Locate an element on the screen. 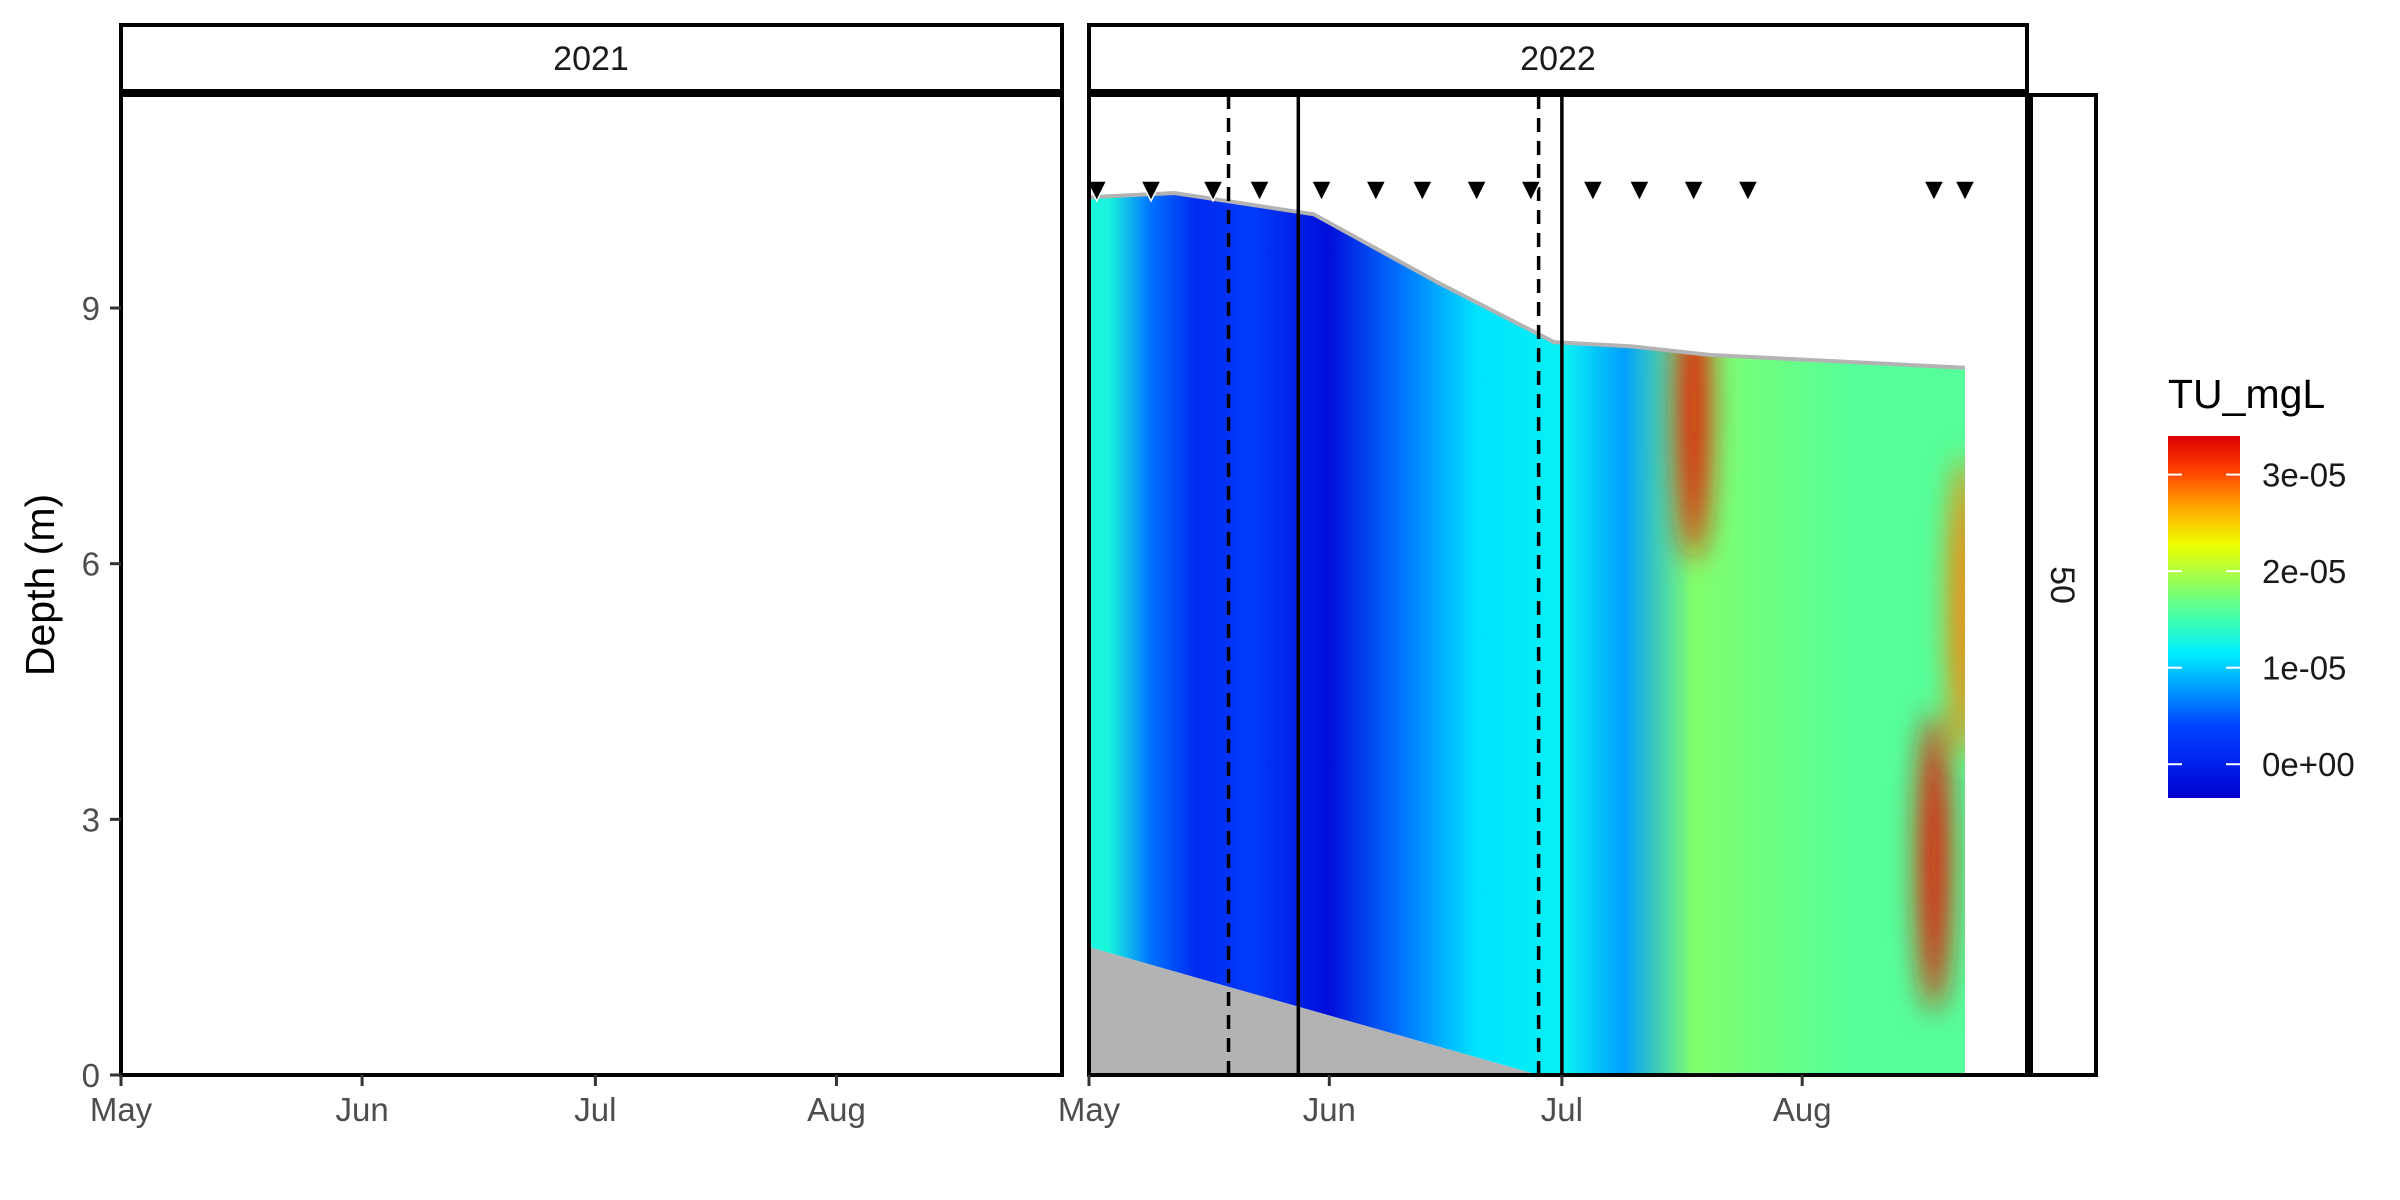 Image resolution: width=2400 pixels, height=1200 pixels. legend: TU_mgL 0e+00 1e-05 2e-05 3e-05 is located at coordinates (2261, 584).